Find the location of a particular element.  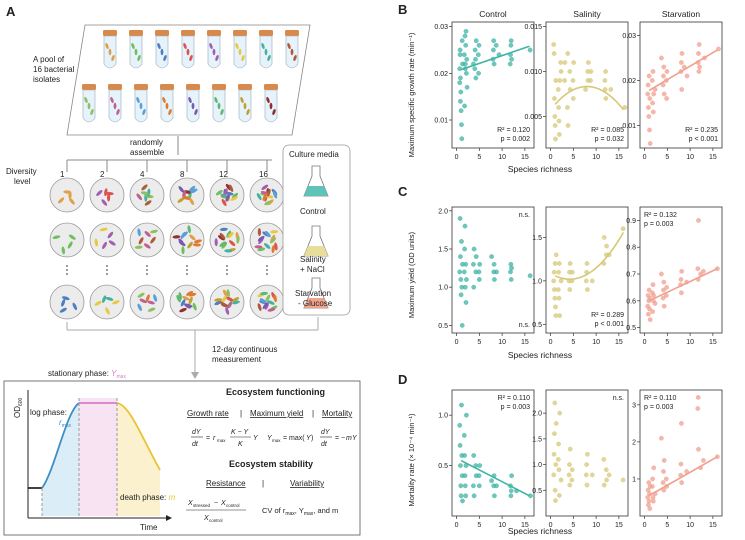

y-tick-label: 1.5 is located at coordinates (537, 238).